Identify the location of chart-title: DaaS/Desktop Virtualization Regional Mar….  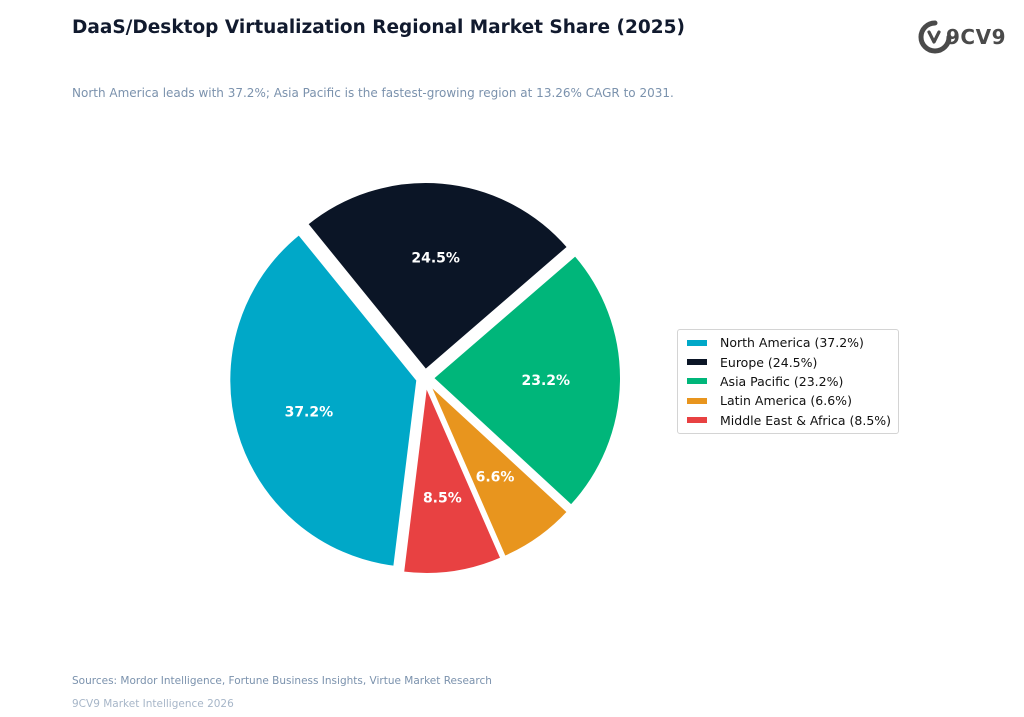
(378, 27).